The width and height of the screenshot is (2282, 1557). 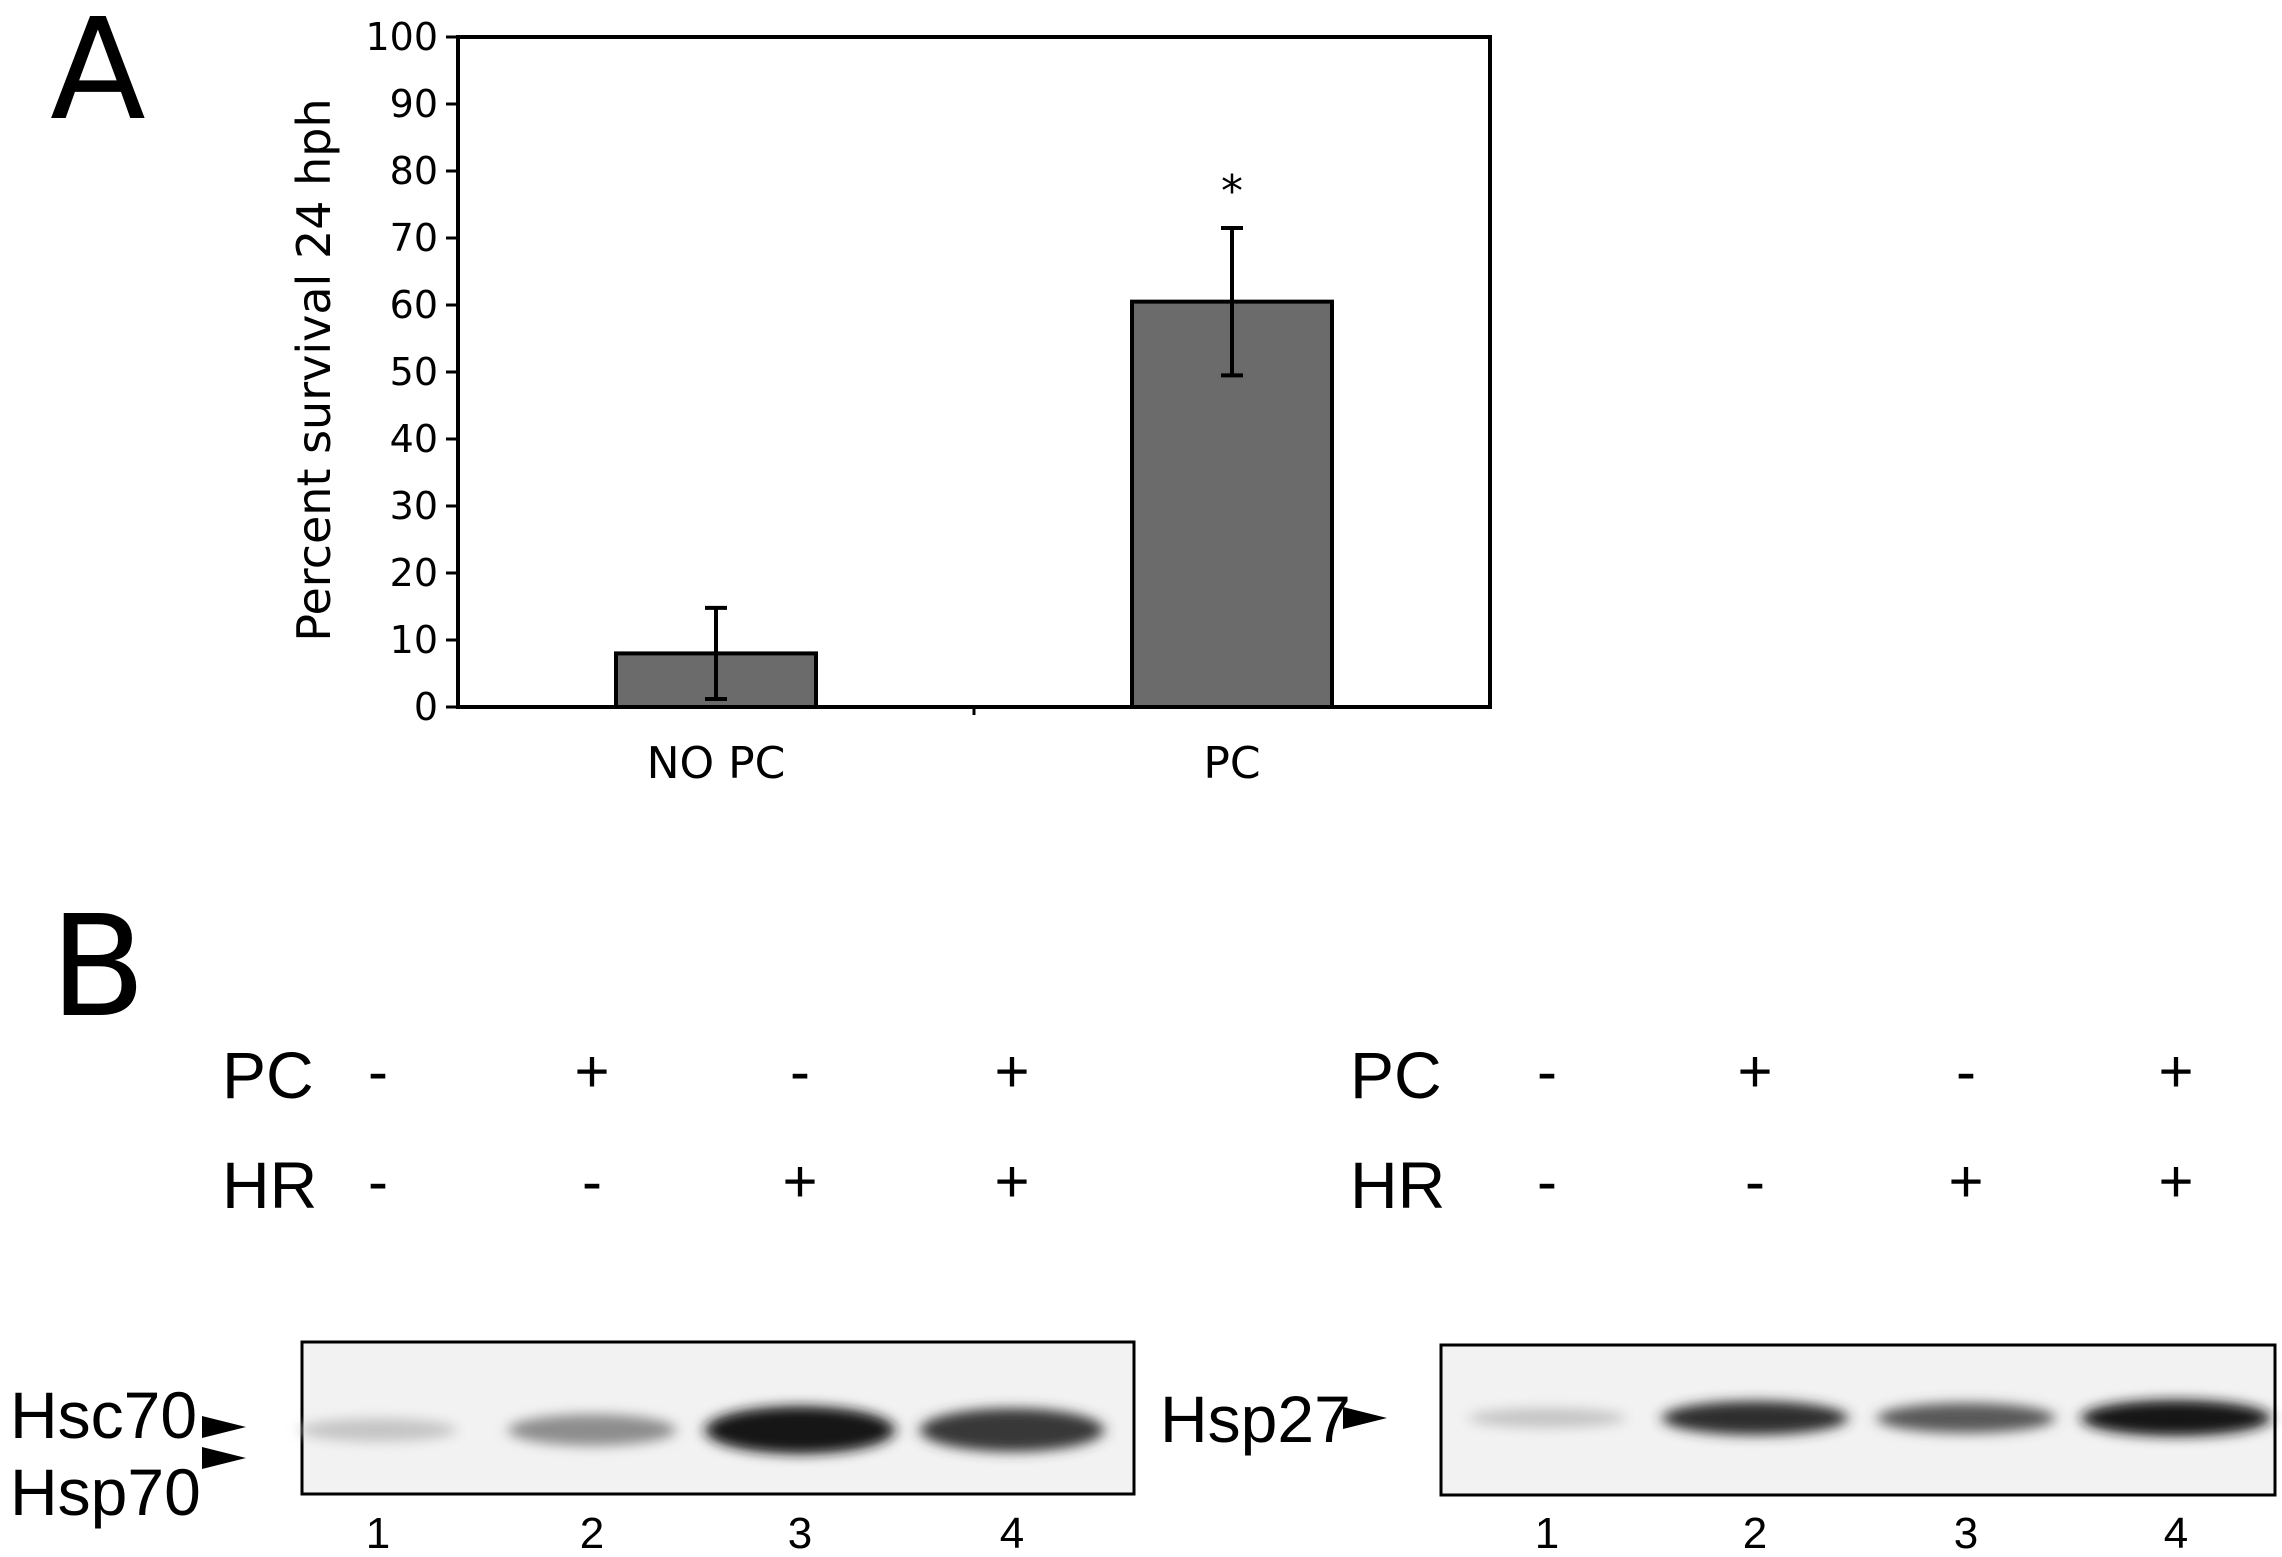 I want to click on bars: *, so click(x=974, y=438).